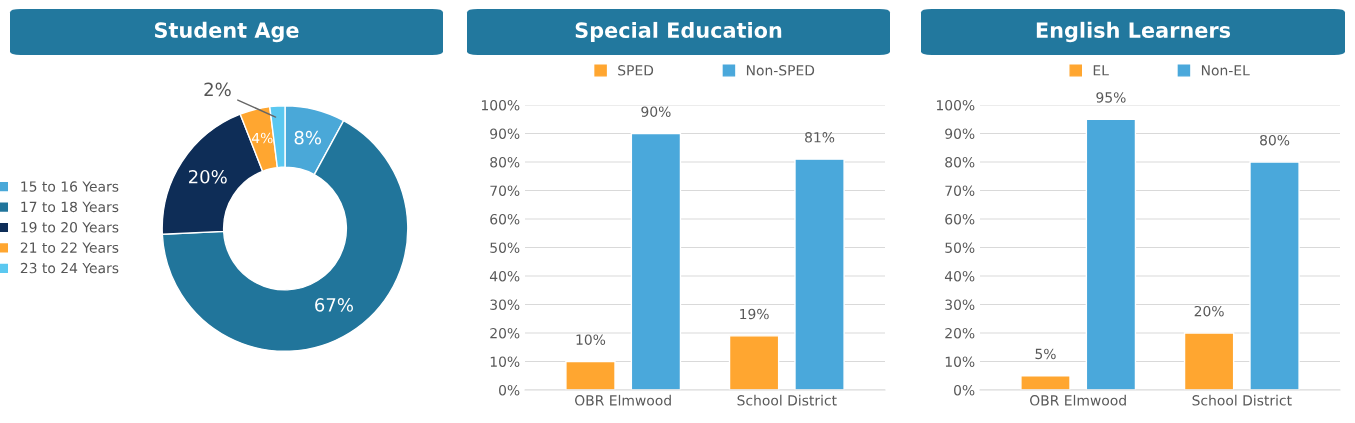  What do you see at coordinates (636, 70) in the screenshot?
I see `legend-label: SPED` at bounding box center [636, 70].